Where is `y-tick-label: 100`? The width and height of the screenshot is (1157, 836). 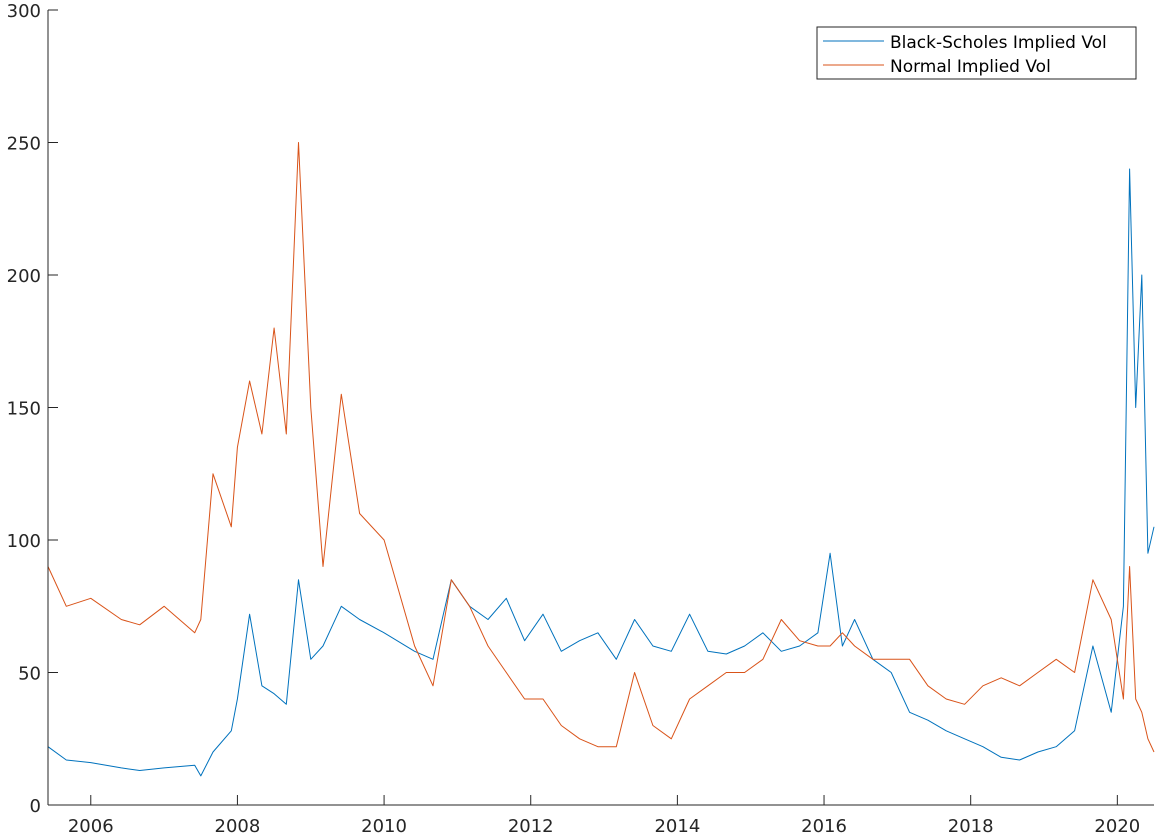
y-tick-label: 100 is located at coordinates (24, 541).